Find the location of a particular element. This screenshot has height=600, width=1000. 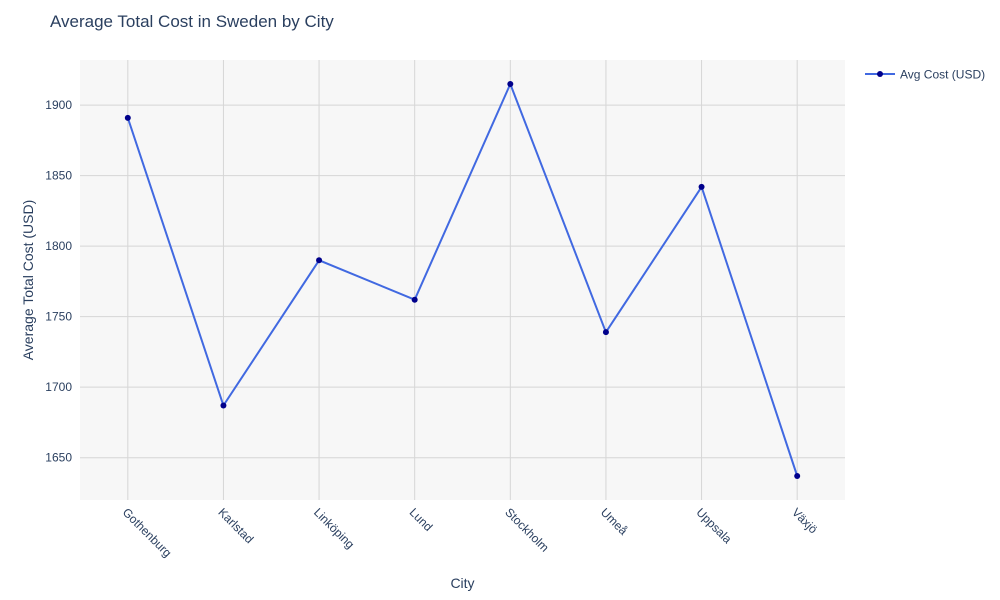

data-point-linköping is located at coordinates (319, 260).